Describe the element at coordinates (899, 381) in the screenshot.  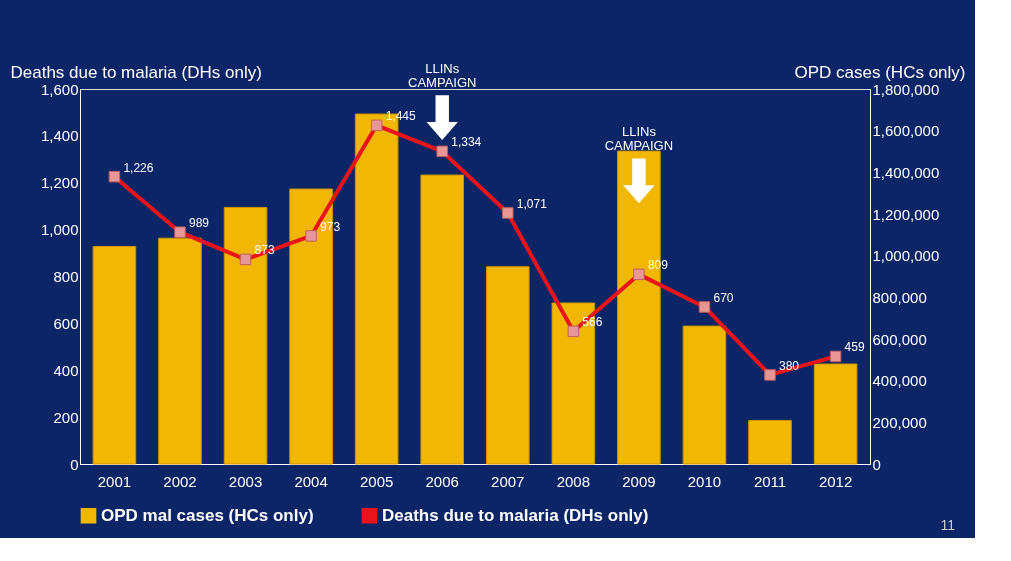
I see `y2-tick-label: 400,000` at that location.